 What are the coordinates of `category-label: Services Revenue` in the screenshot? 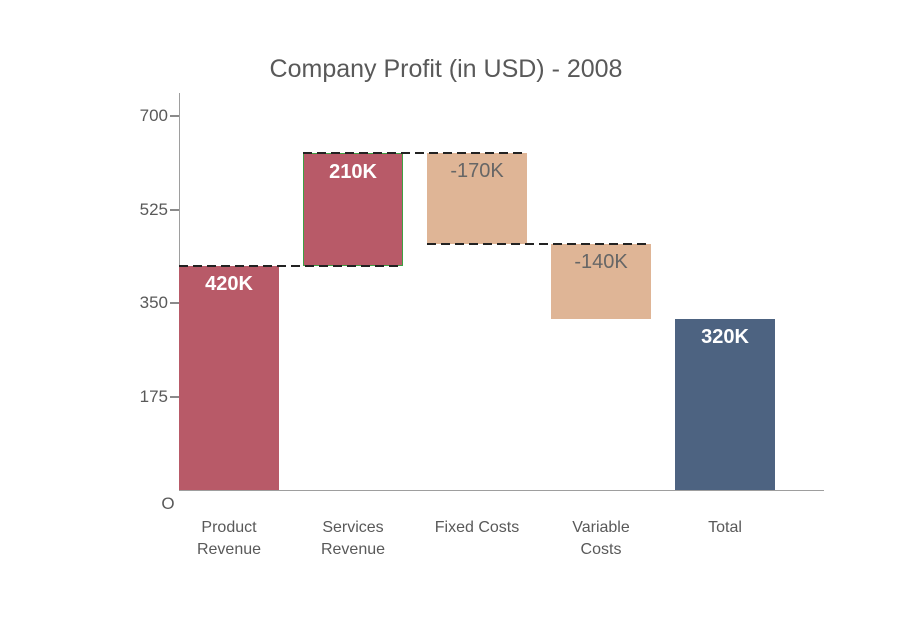 It's located at (353, 539).